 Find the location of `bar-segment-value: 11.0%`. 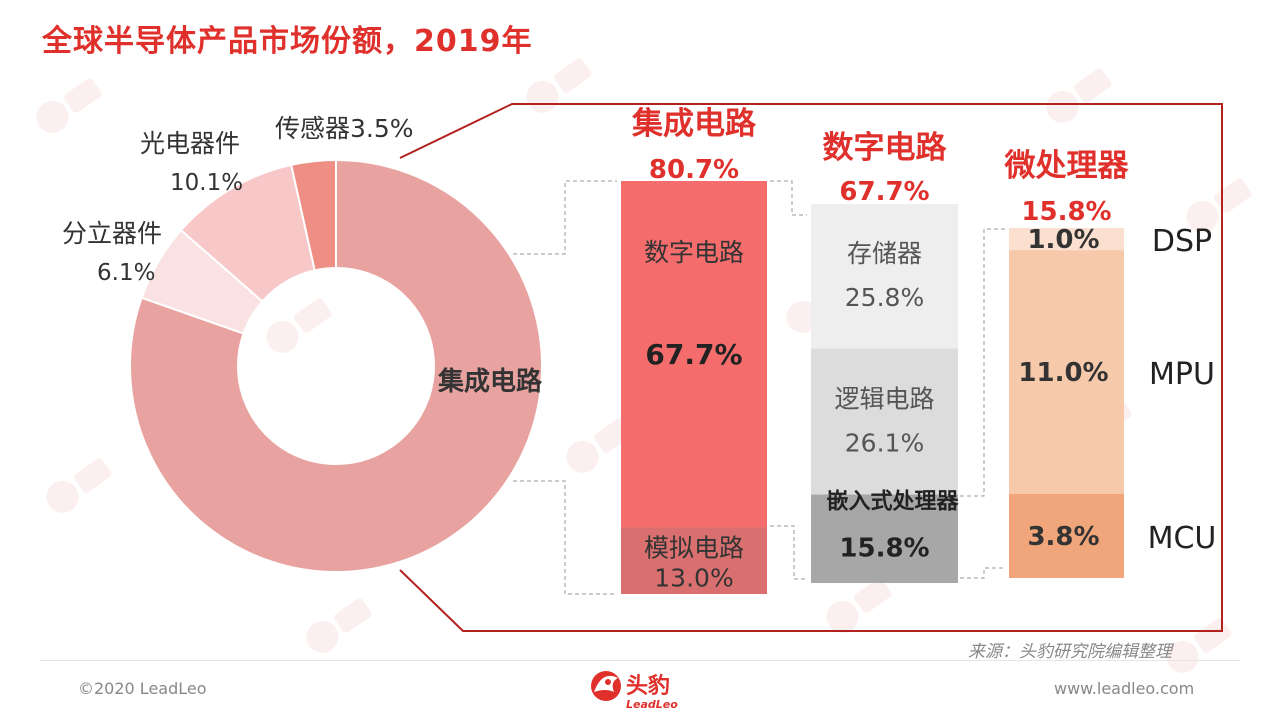

bar-segment-value: 11.0% is located at coordinates (1063, 373).